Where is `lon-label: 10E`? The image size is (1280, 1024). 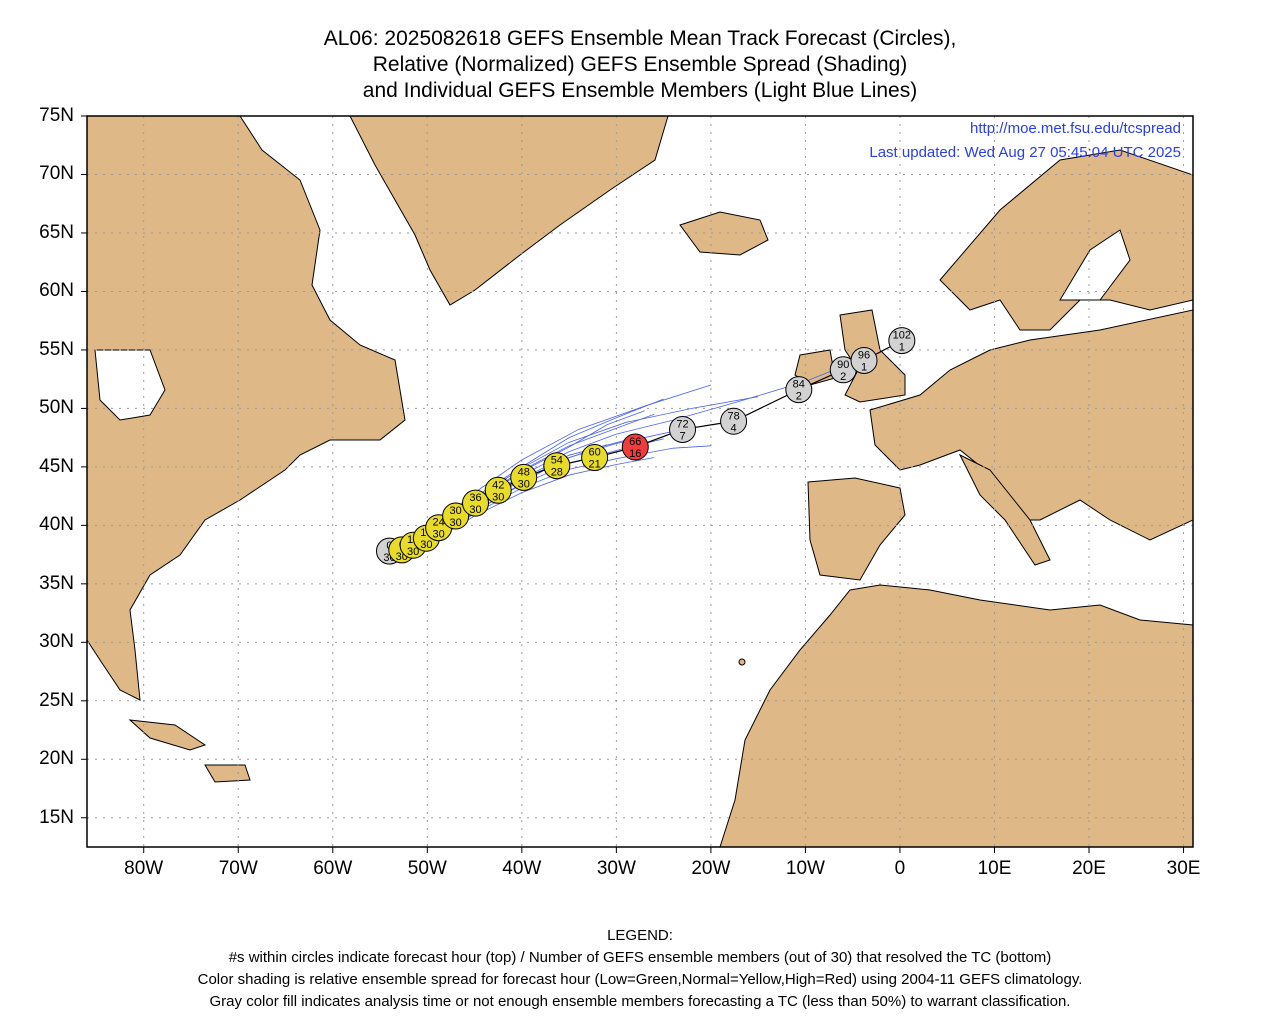 lon-label: 10E is located at coordinates (994, 868).